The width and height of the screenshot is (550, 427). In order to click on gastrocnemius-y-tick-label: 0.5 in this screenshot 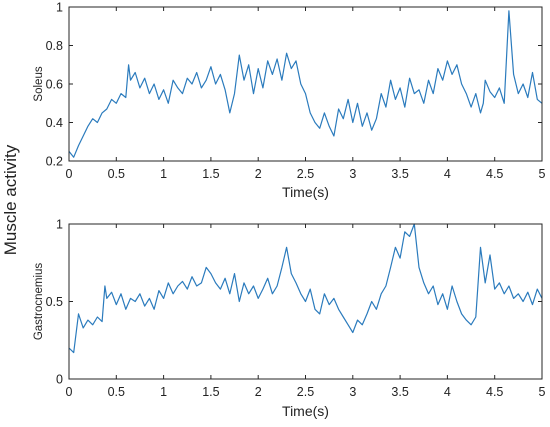, I will do `click(54, 302)`.